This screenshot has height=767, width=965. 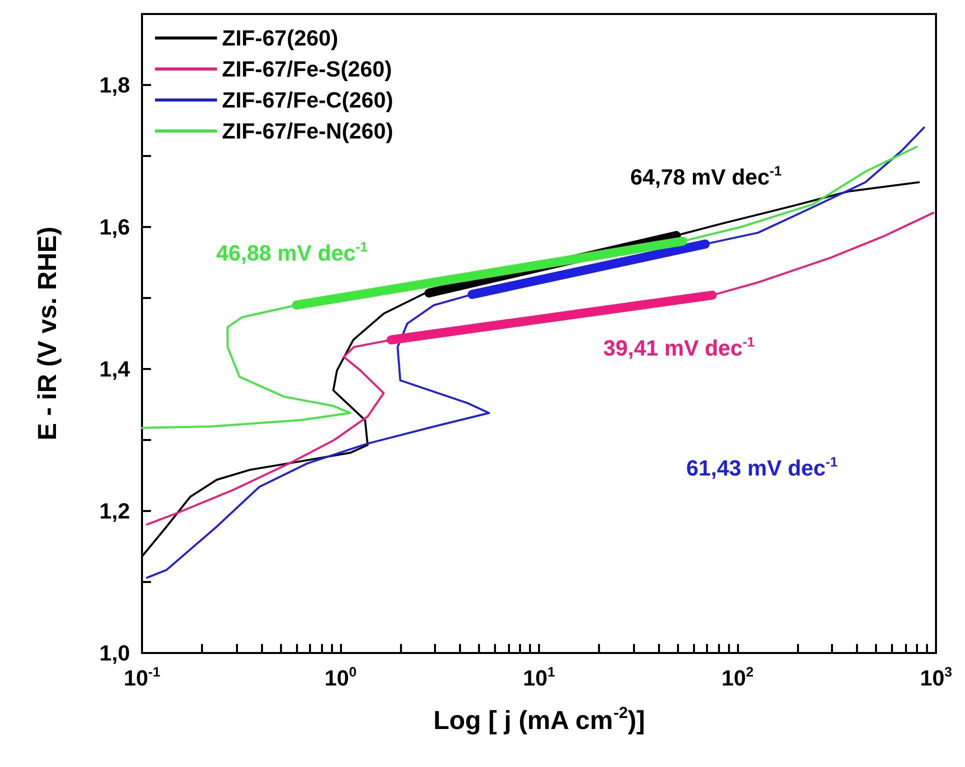 I want to click on y-tick-label: 1,2, so click(x=114, y=511).